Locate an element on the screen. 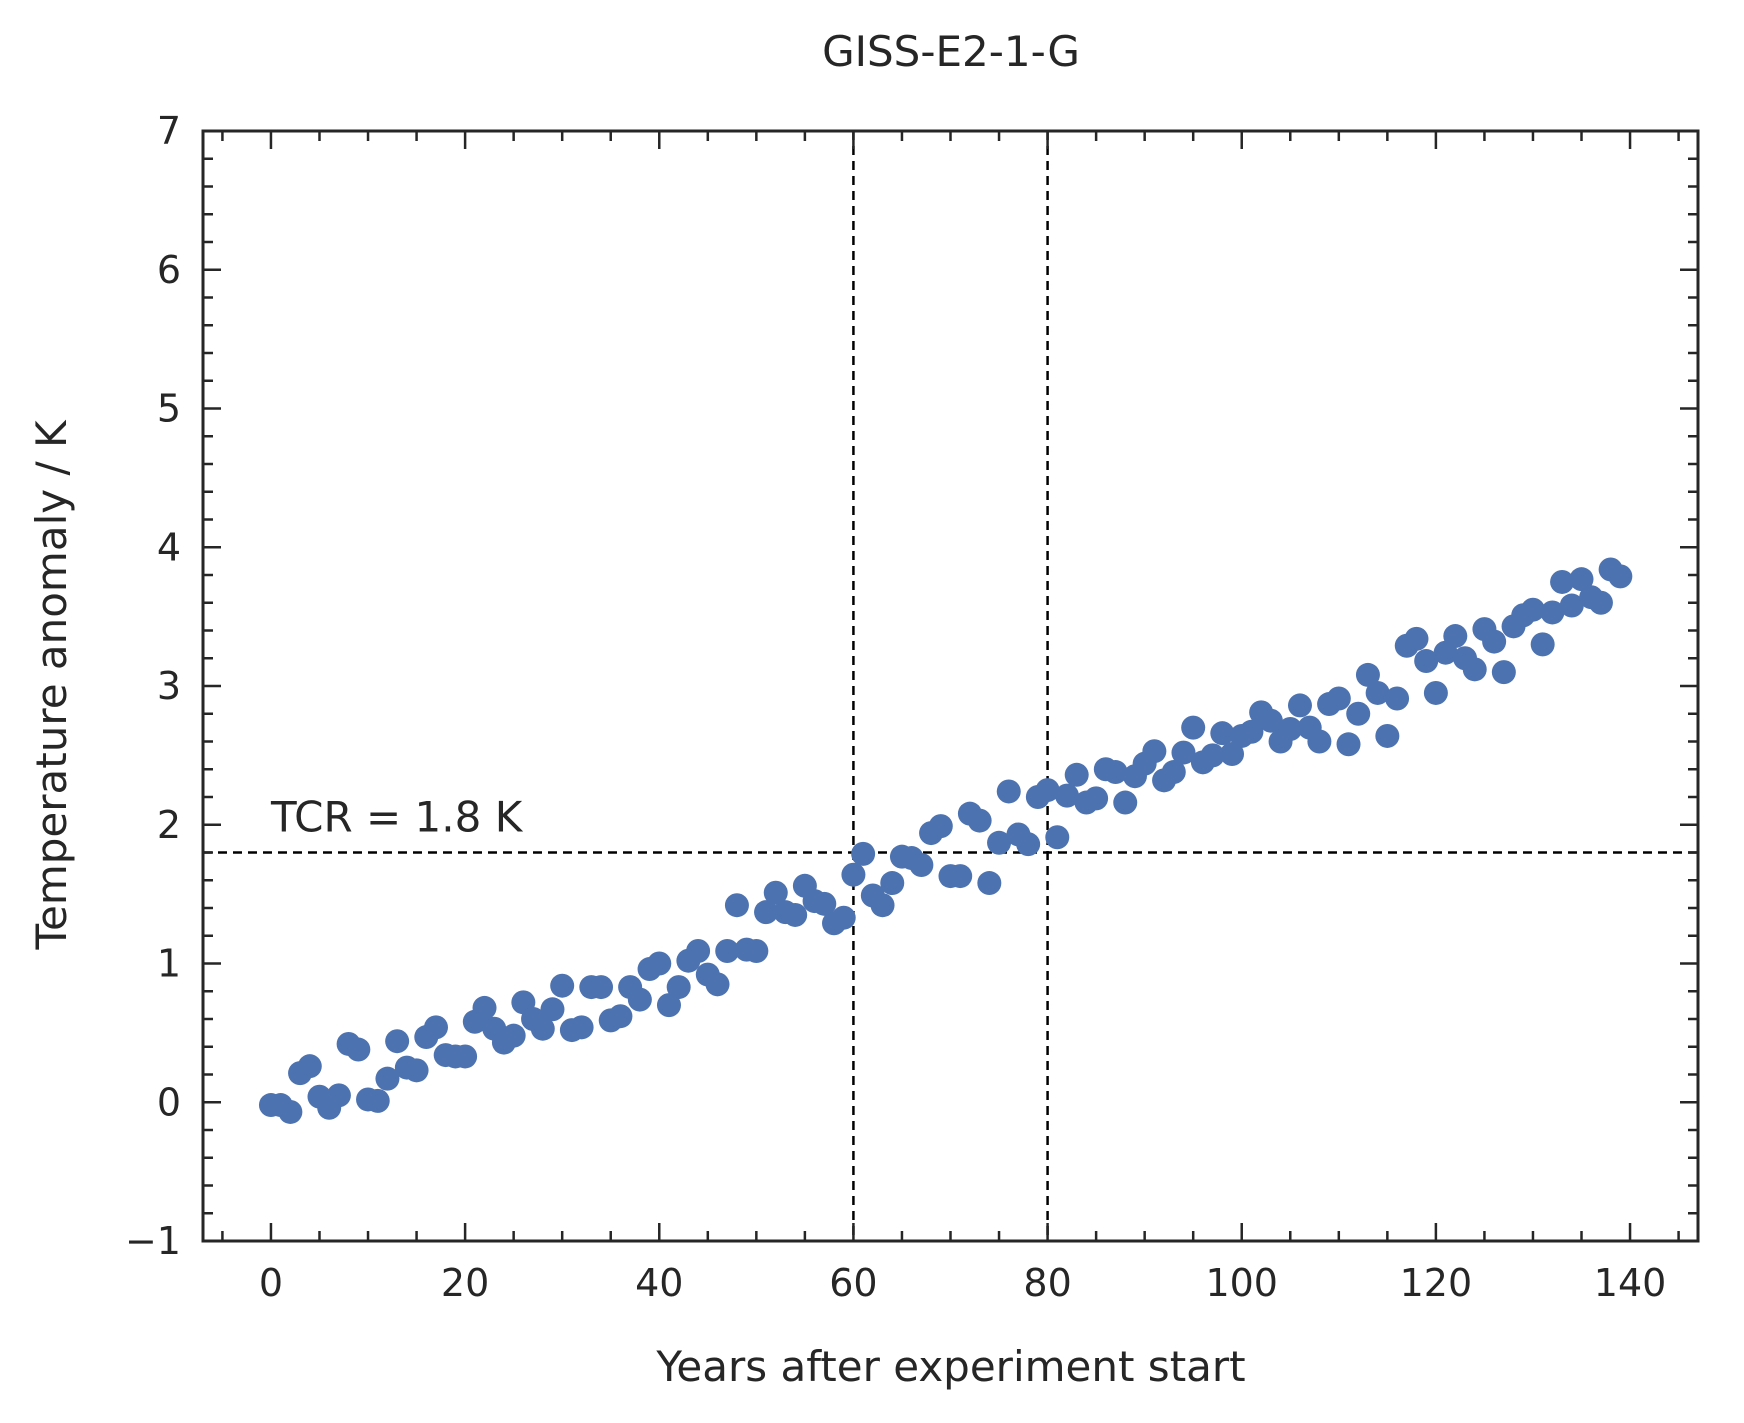 The height and width of the screenshot is (1423, 1744). y-axis-title: Temperature anomaly / K is located at coordinates (51, 684).